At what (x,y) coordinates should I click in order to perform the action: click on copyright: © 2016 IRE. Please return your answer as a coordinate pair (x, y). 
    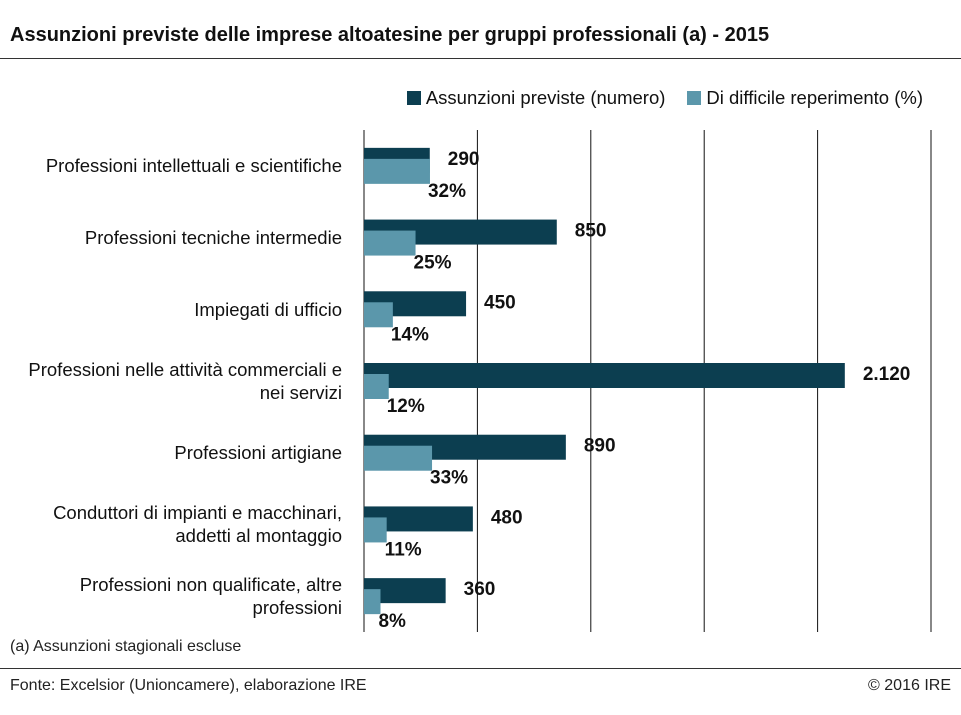
    Looking at the image, I should click on (909, 685).